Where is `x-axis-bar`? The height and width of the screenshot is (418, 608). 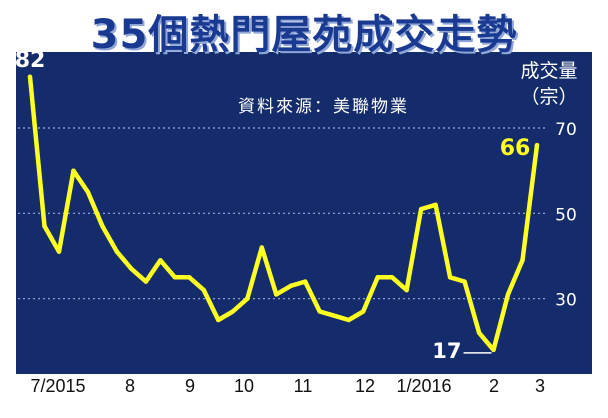
x-axis-bar is located at coordinates (304, 385).